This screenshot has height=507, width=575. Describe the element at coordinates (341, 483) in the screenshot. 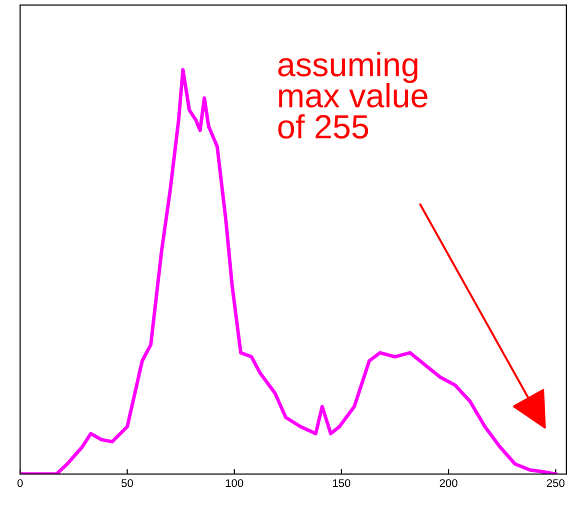

I see `x-tick-label: 150` at that location.